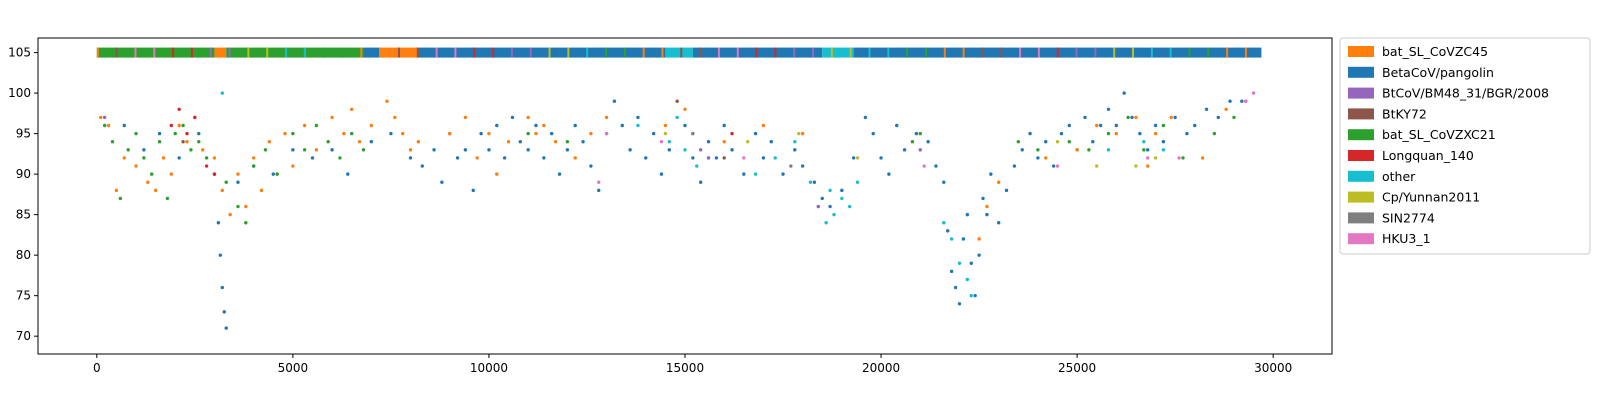 The width and height of the screenshot is (1600, 400). Describe the element at coordinates (685, 368) in the screenshot. I see `x-tick-label: 15000` at that location.